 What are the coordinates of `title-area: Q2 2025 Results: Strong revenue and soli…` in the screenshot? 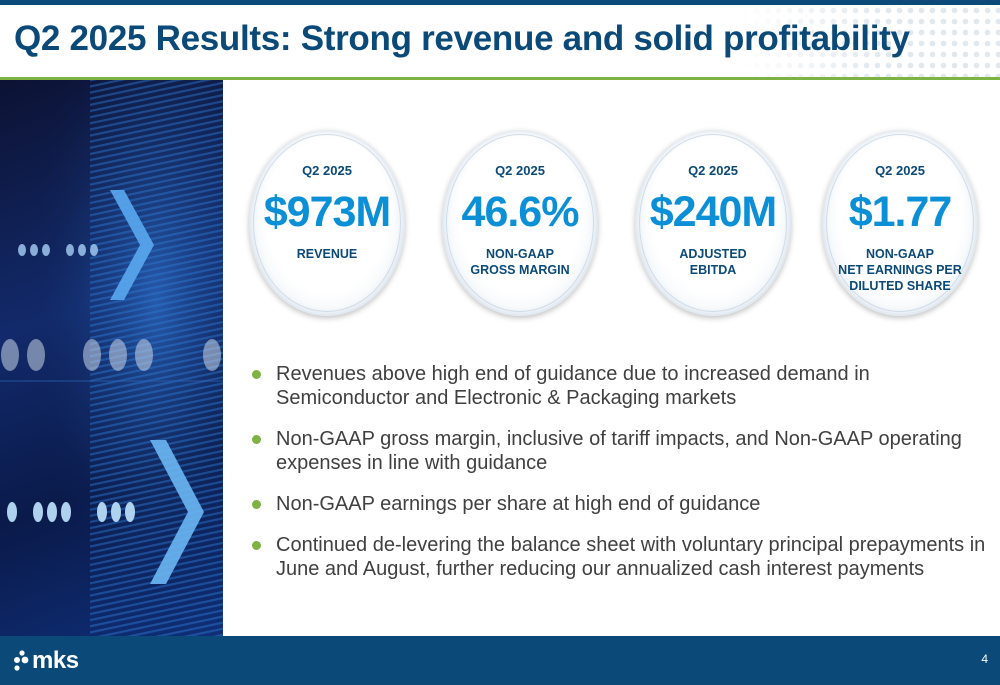 It's located at (500, 41).